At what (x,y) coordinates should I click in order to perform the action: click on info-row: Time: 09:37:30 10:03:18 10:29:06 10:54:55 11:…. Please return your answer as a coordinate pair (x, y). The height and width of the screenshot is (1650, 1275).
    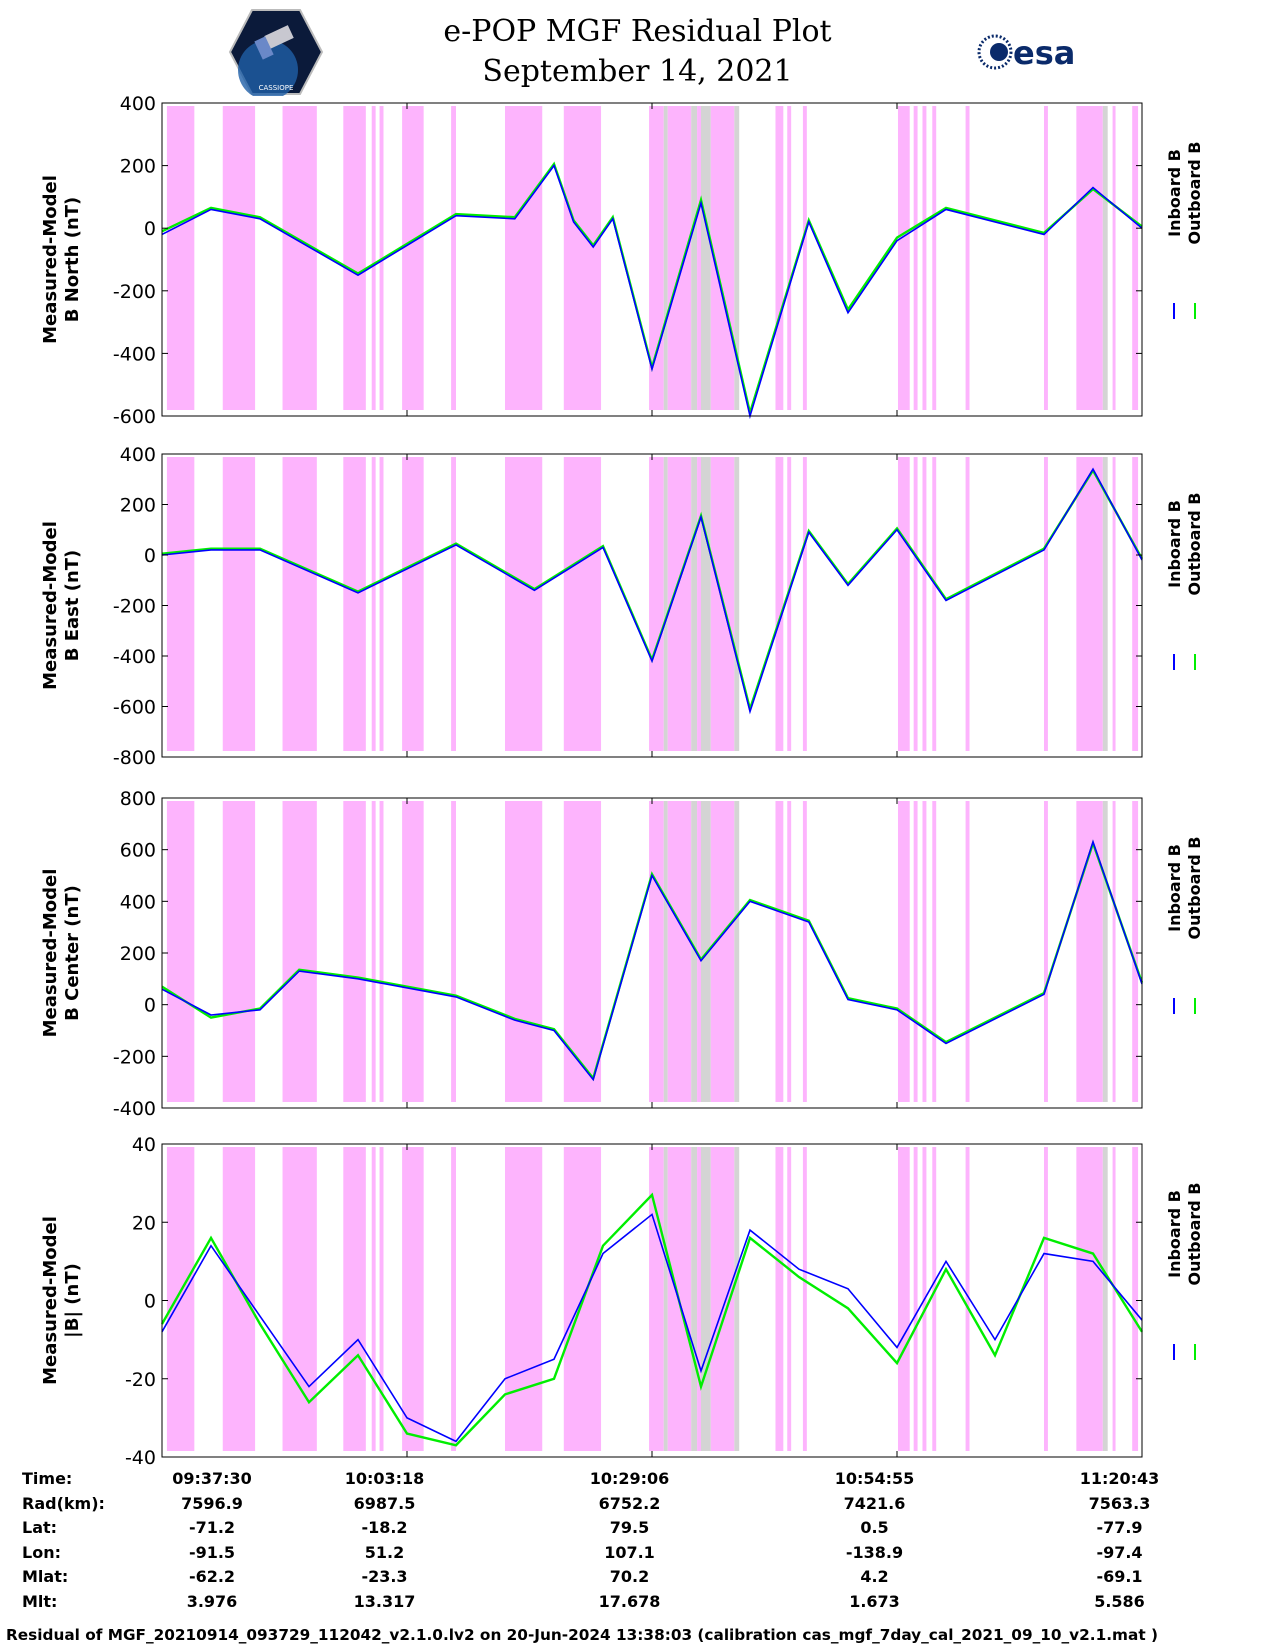
    Looking at the image, I should click on (632, 1479).